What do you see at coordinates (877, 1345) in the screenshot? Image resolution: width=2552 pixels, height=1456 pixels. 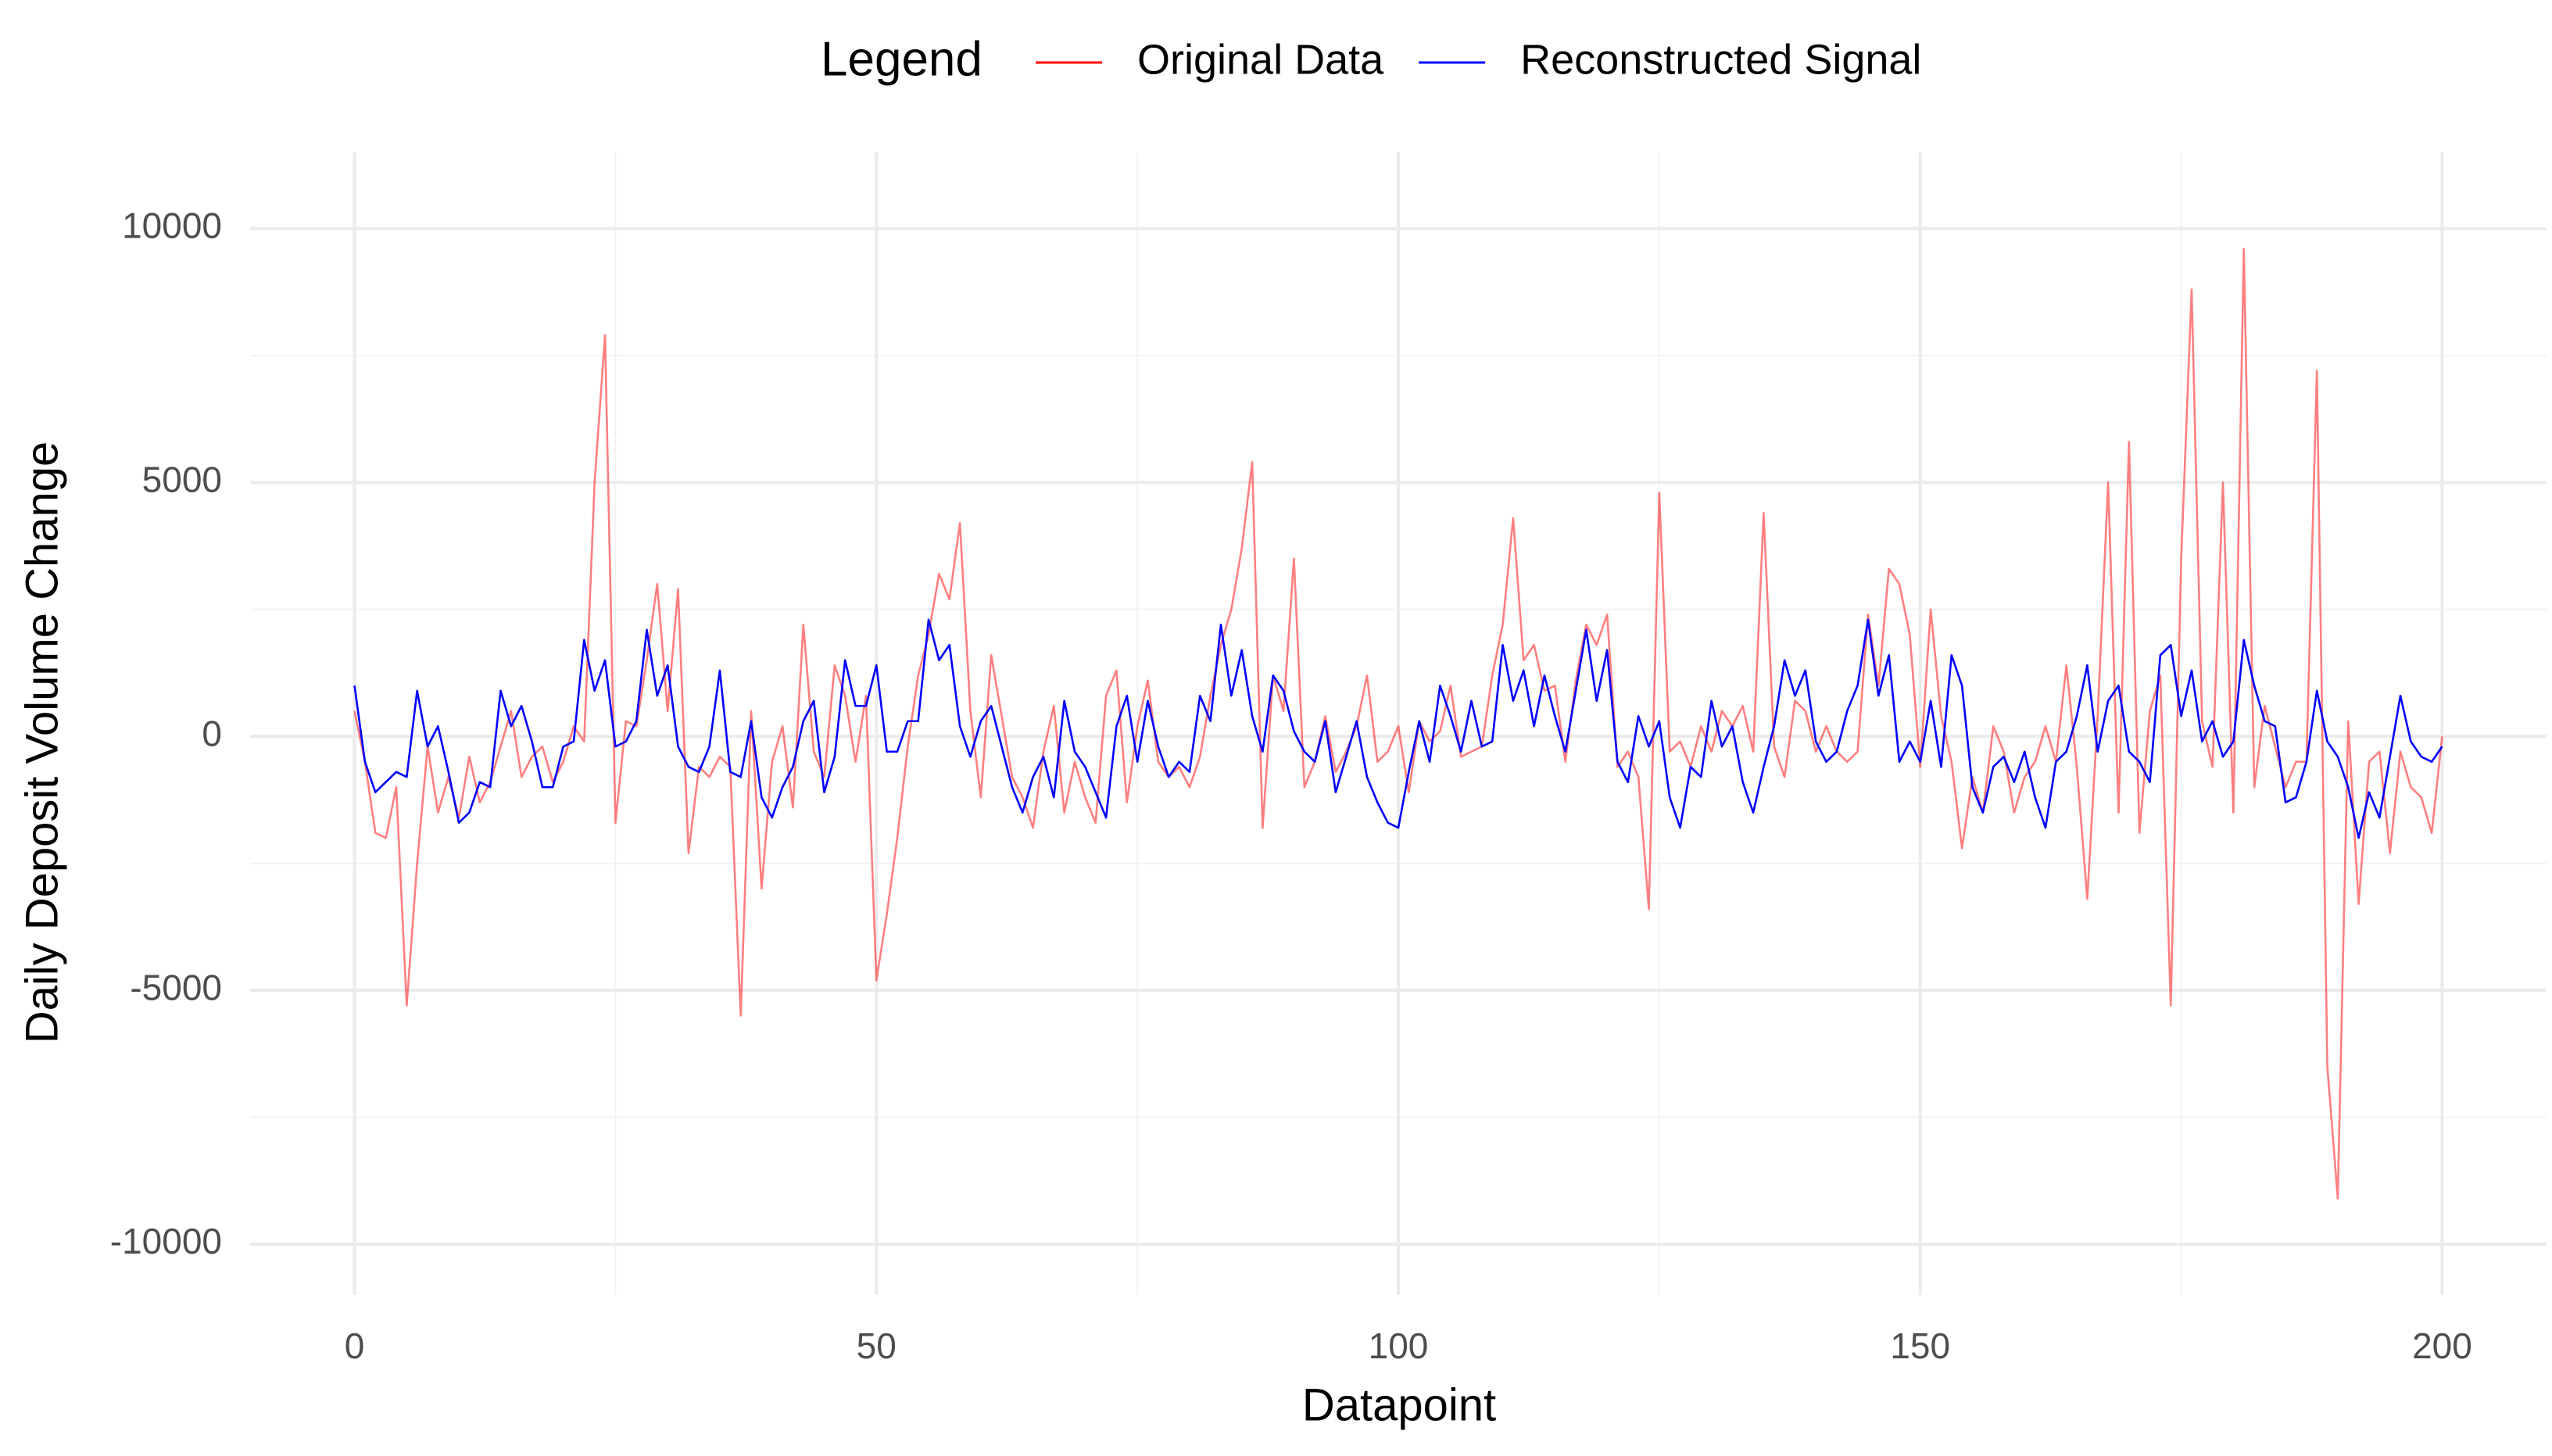 I see `x-tick-label: 50` at bounding box center [877, 1345].